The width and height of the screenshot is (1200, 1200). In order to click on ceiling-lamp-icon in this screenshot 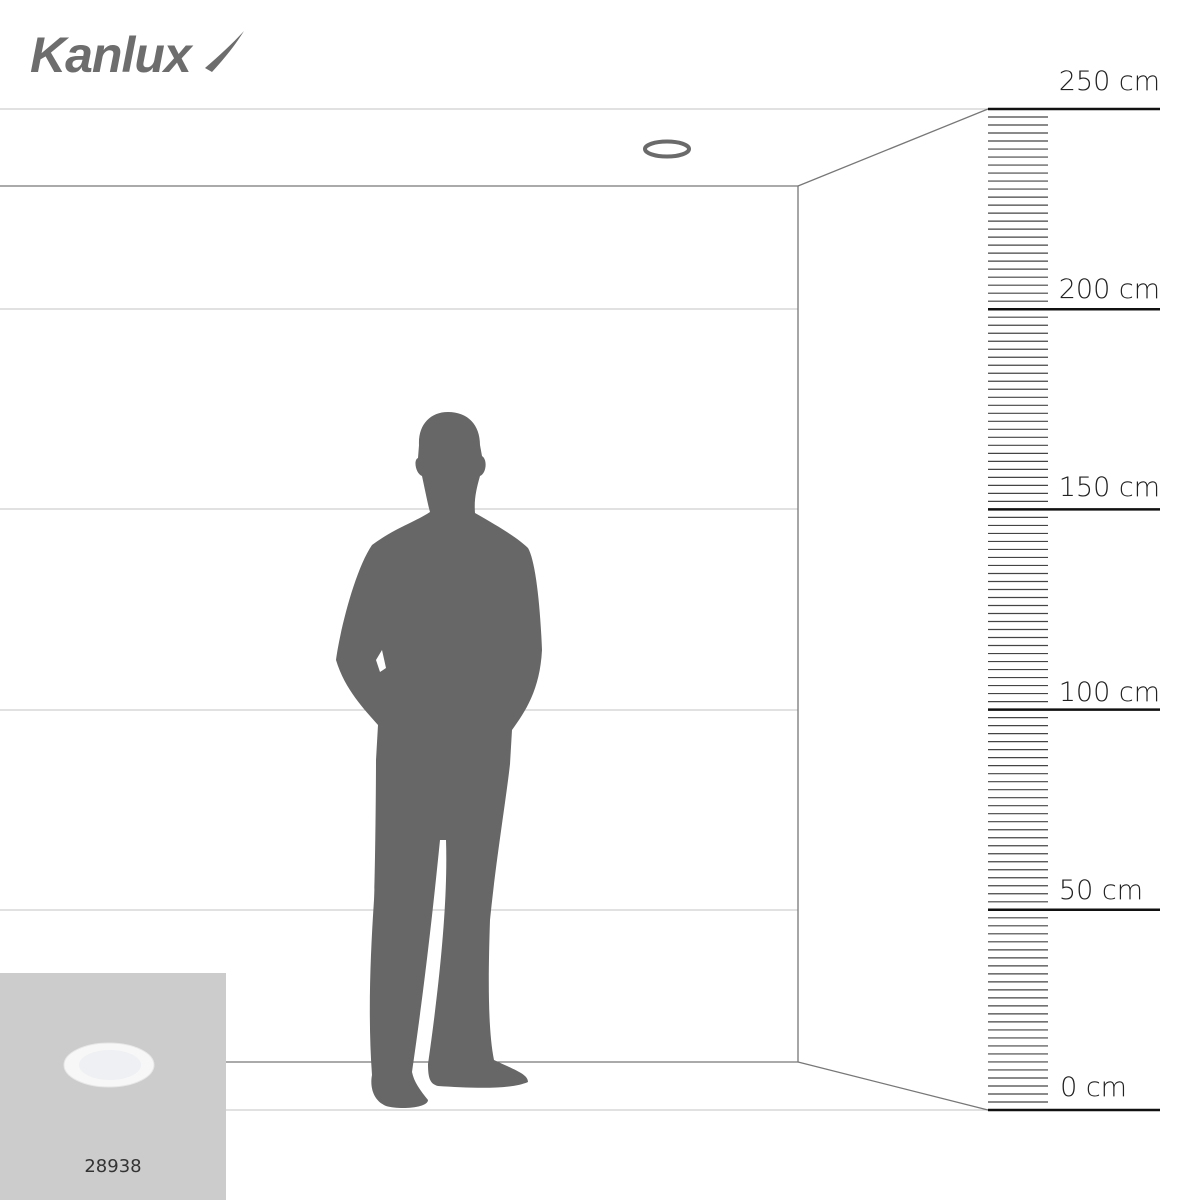, I will do `click(667, 149)`.